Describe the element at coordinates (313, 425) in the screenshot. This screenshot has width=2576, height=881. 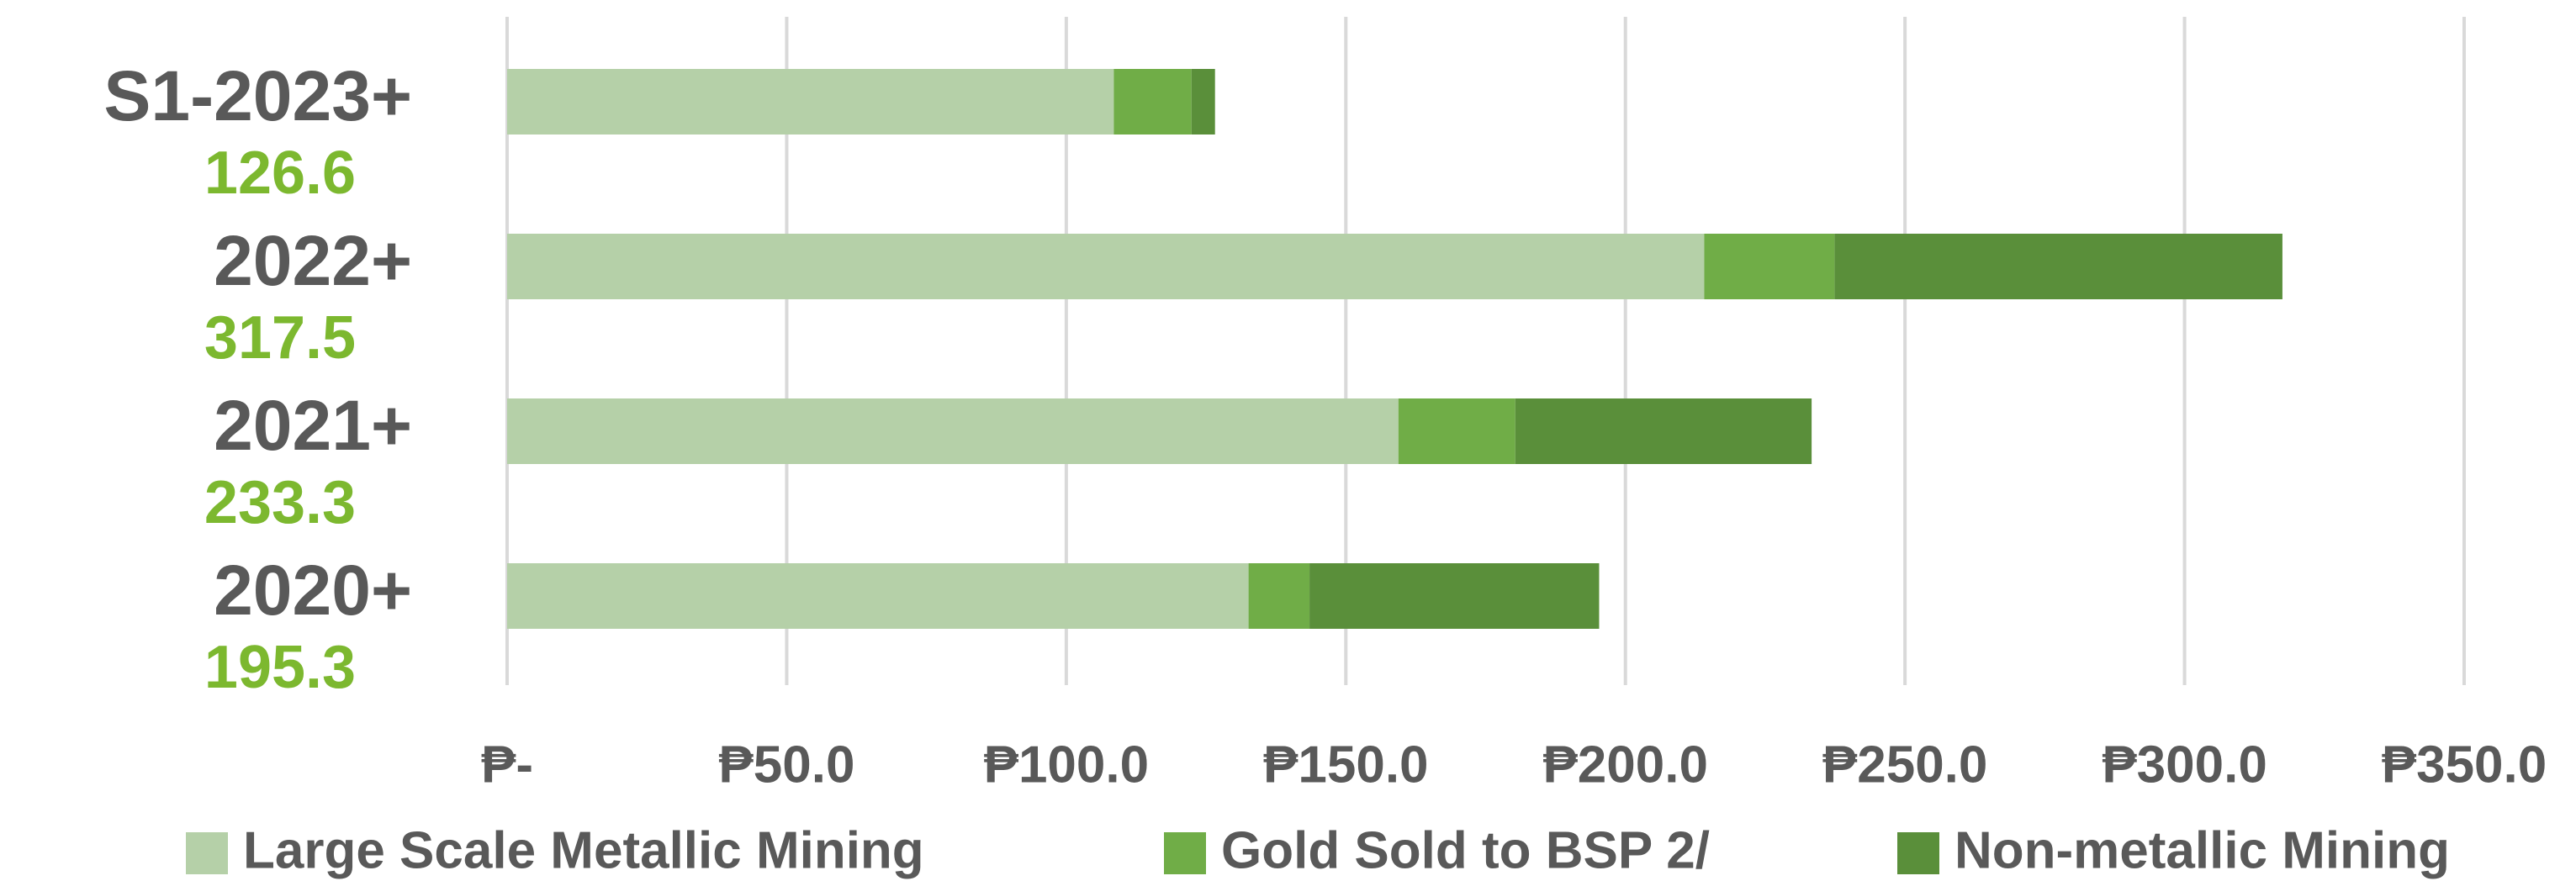
I see `category-label: 2021+` at that location.